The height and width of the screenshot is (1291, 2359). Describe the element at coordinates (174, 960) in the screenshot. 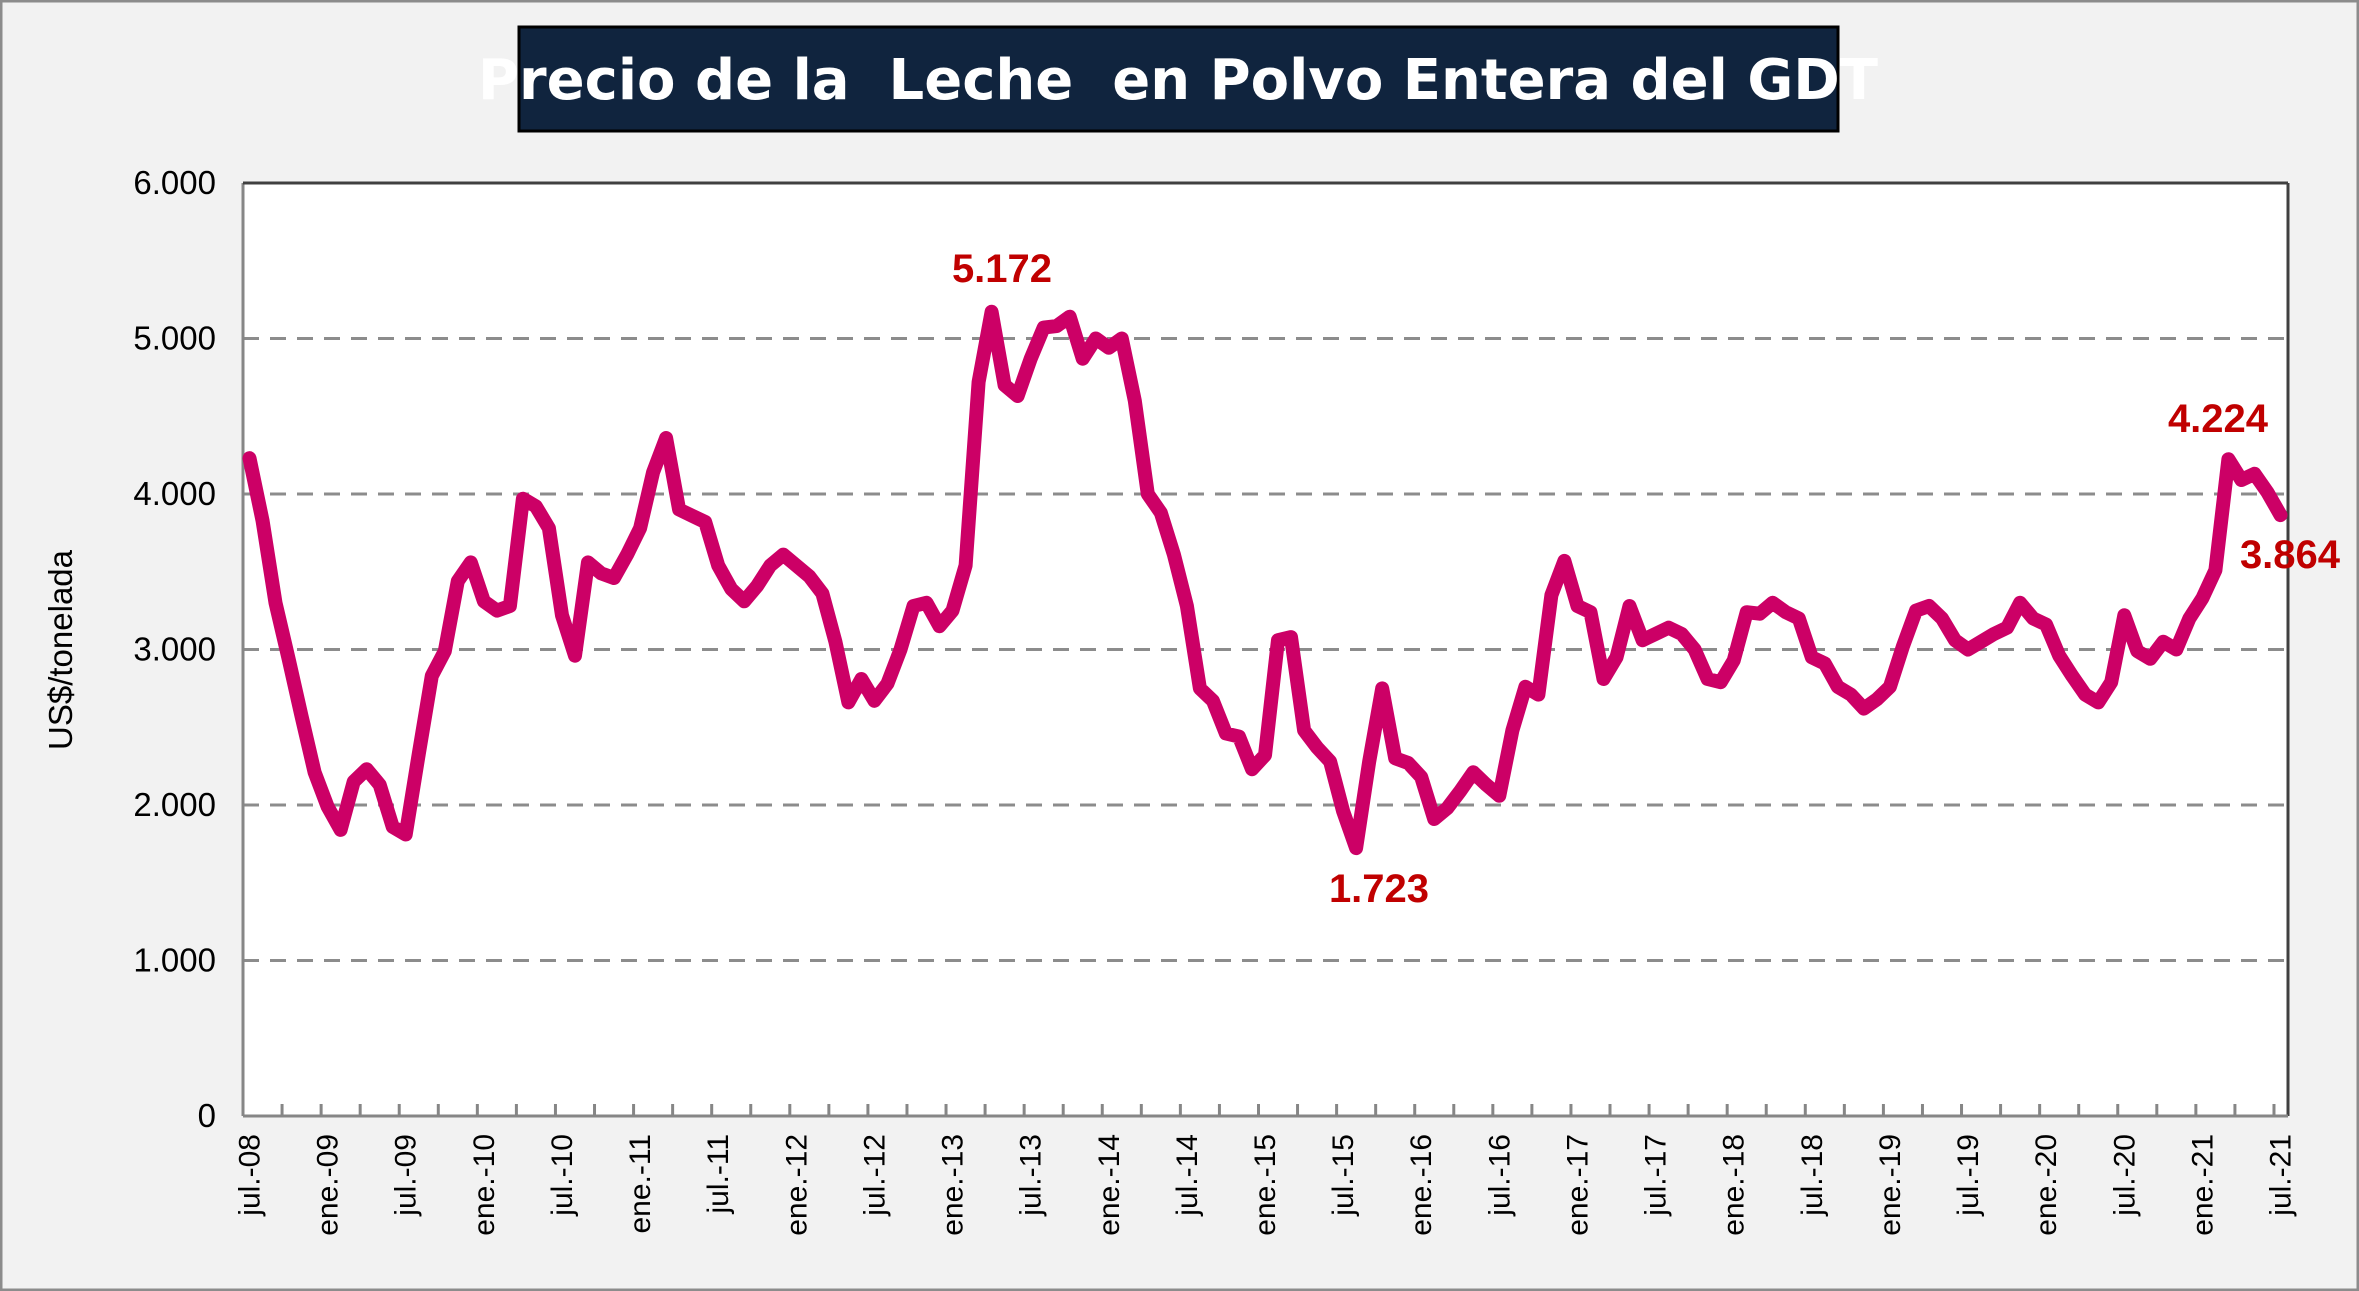

I see `y-tick-label: 1.000` at that location.